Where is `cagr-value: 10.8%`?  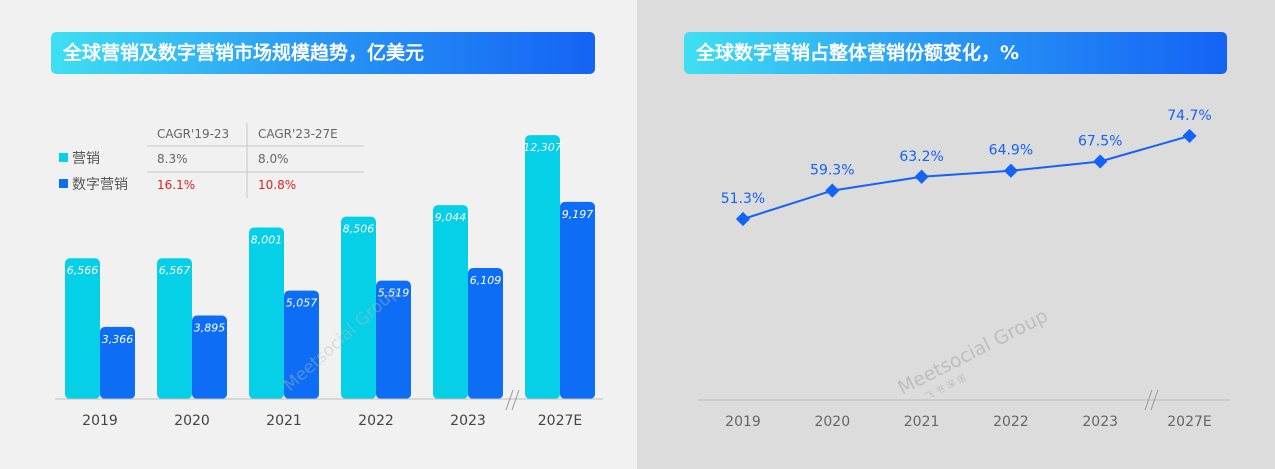 cagr-value: 10.8% is located at coordinates (277, 185).